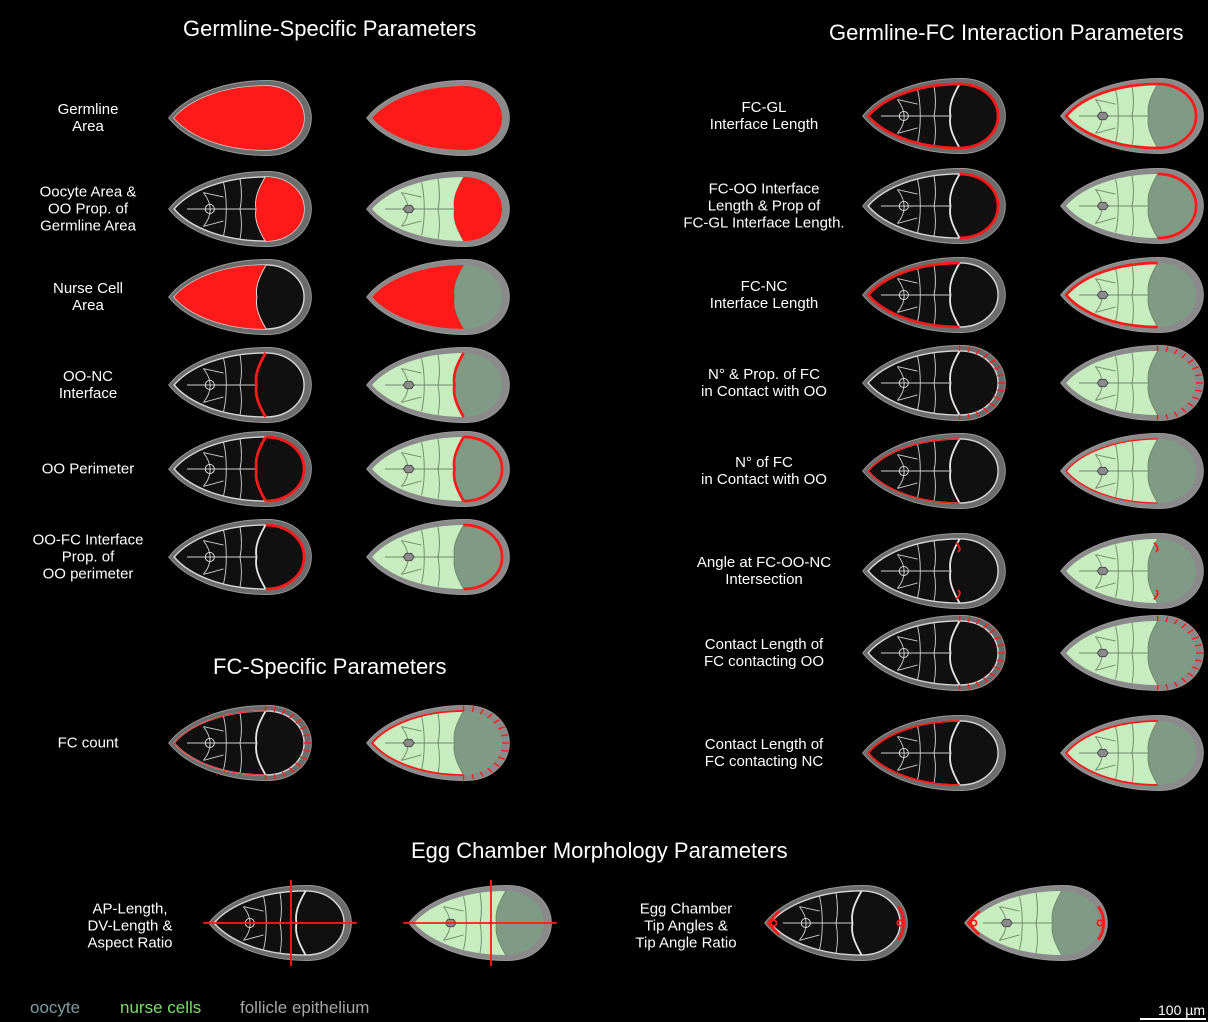 The width and height of the screenshot is (1208, 1022). Describe the element at coordinates (88, 209) in the screenshot. I see `row-label-oocyte-area: Oocyte Area & OO Prop. of Germline Area` at that location.